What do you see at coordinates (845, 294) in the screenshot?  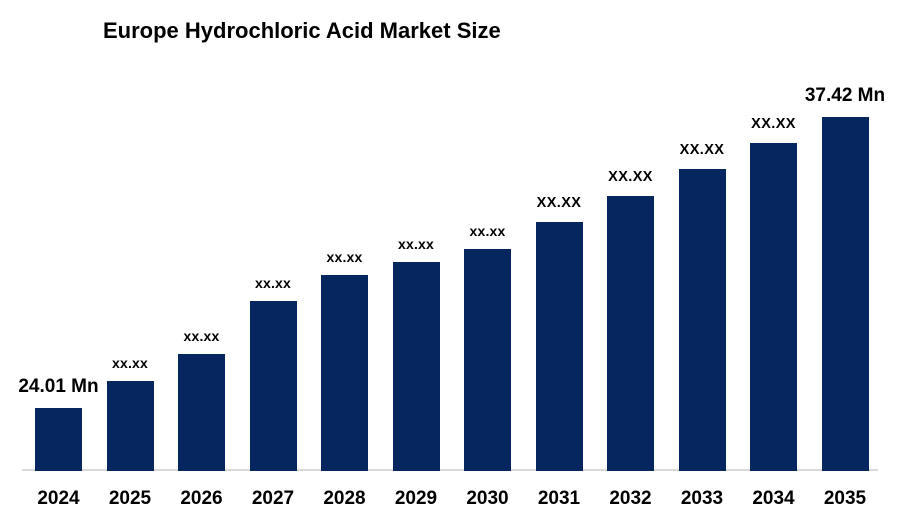 I see `bar-2035` at bounding box center [845, 294].